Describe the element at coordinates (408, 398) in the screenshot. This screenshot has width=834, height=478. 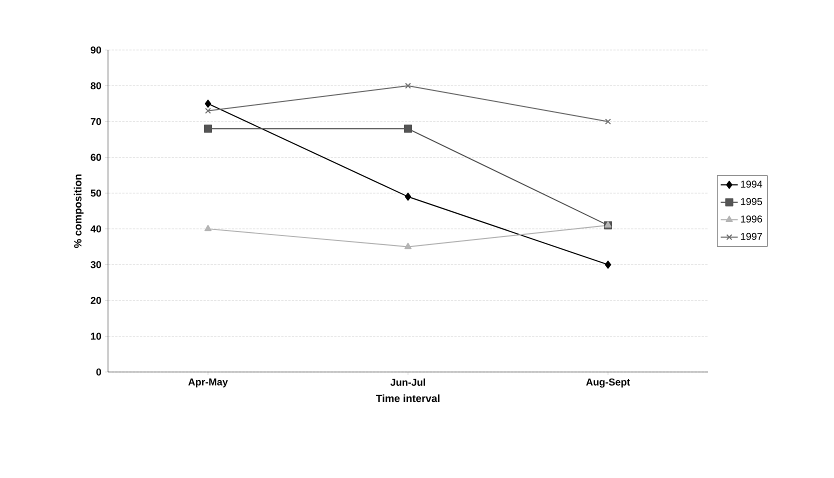
I see `x-axis-title: Time interval` at that location.